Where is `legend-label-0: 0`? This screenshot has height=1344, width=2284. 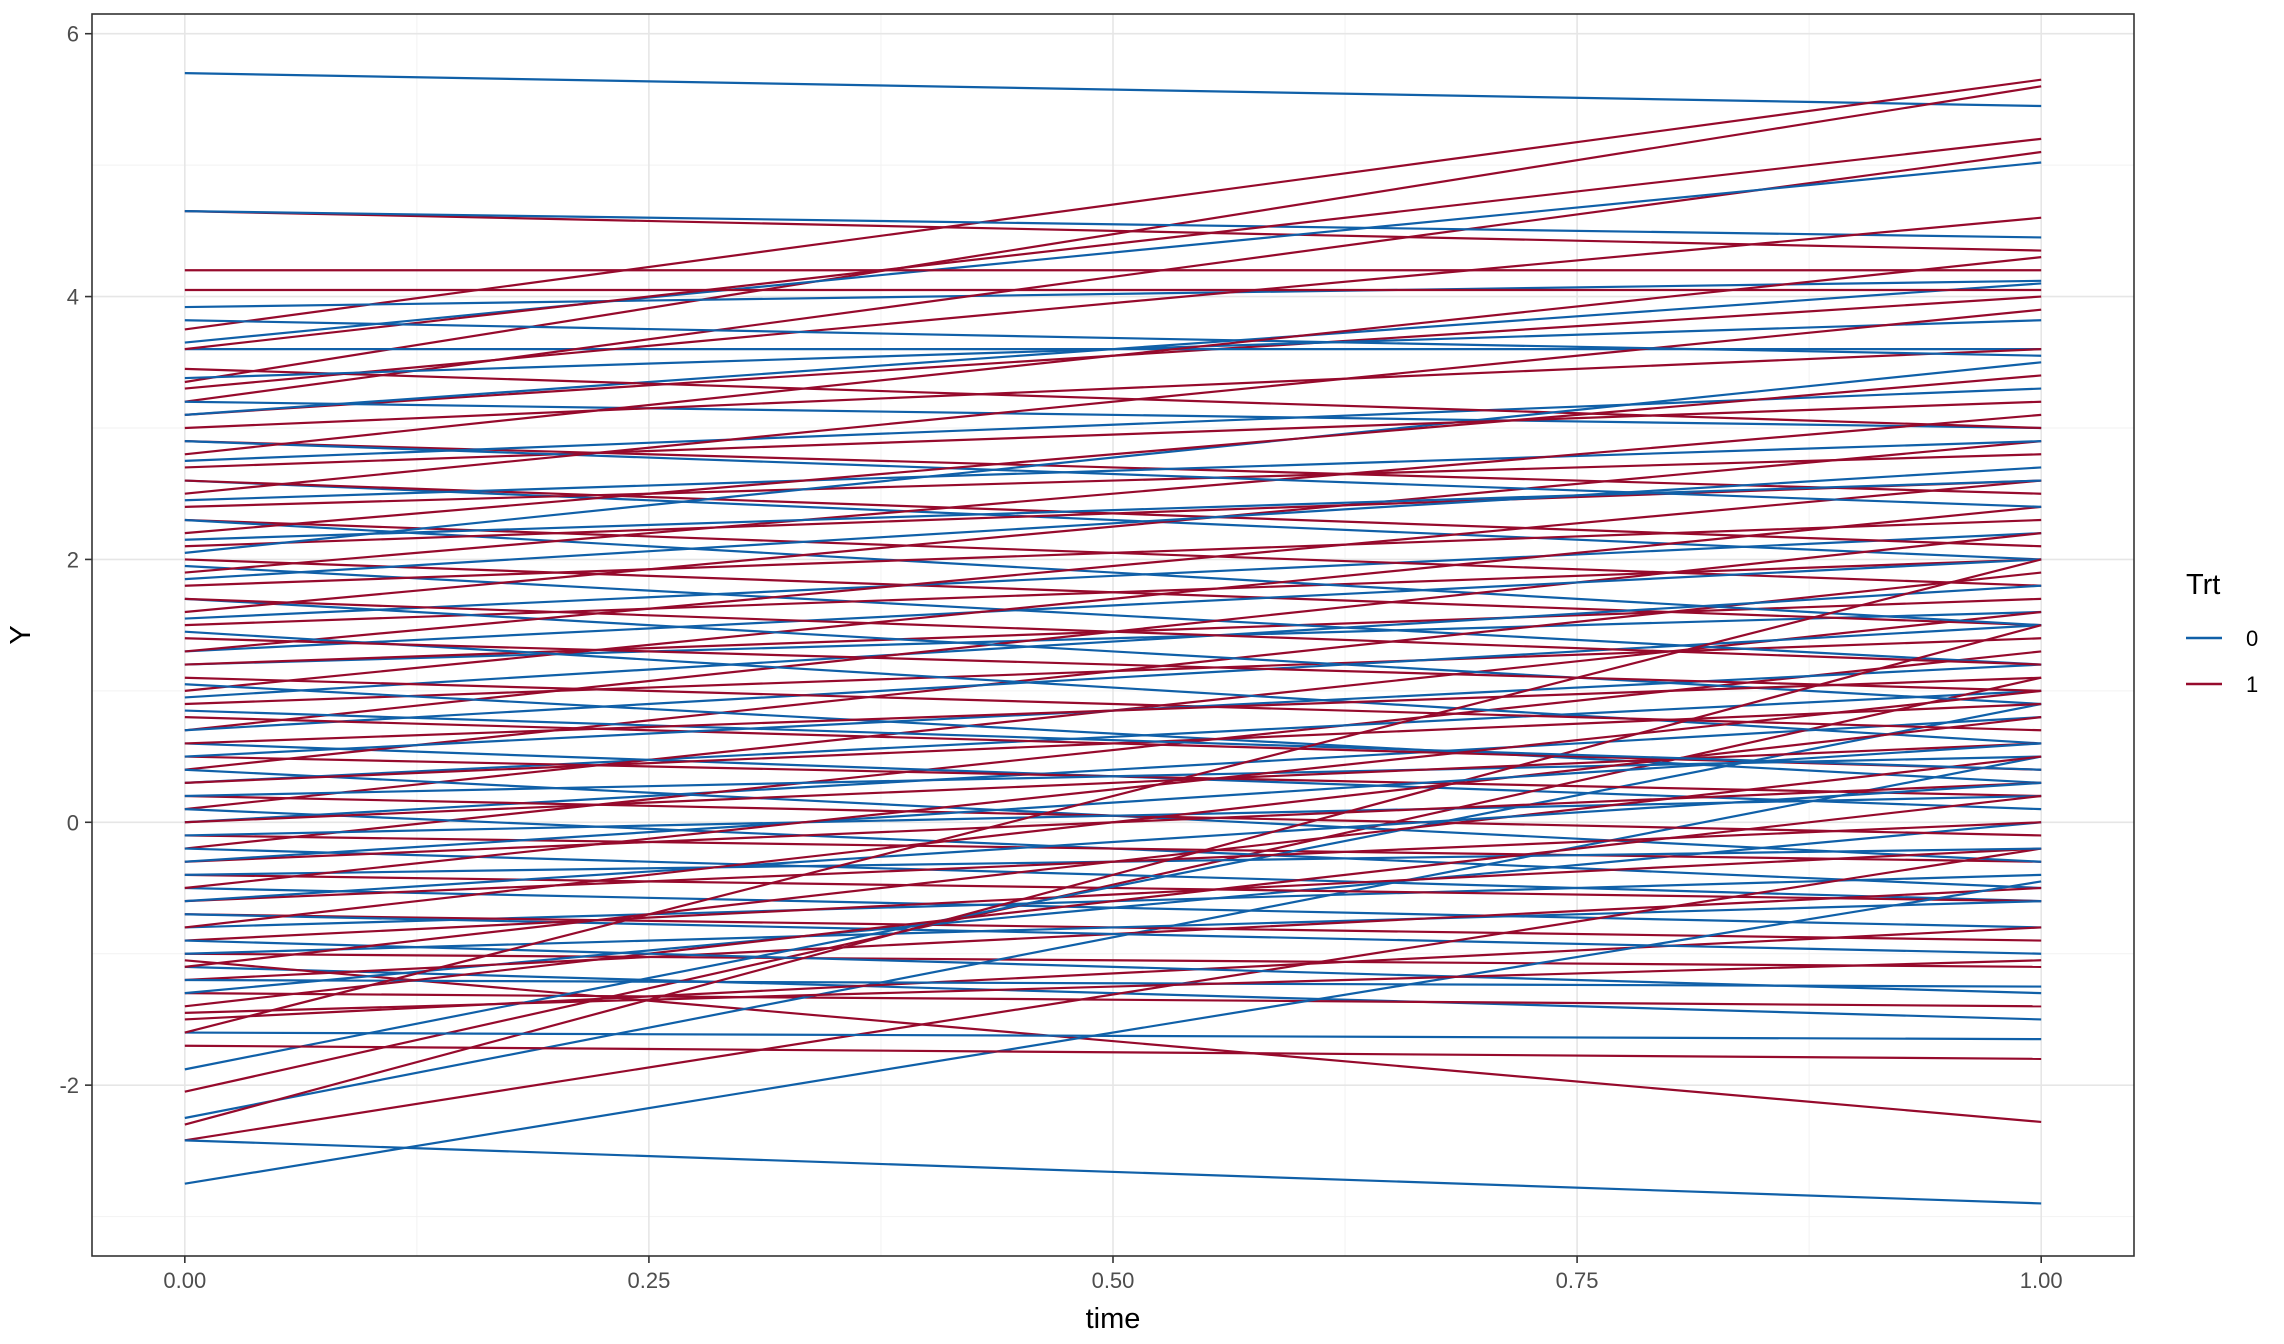
legend-label-0: 0 is located at coordinates (2252, 638).